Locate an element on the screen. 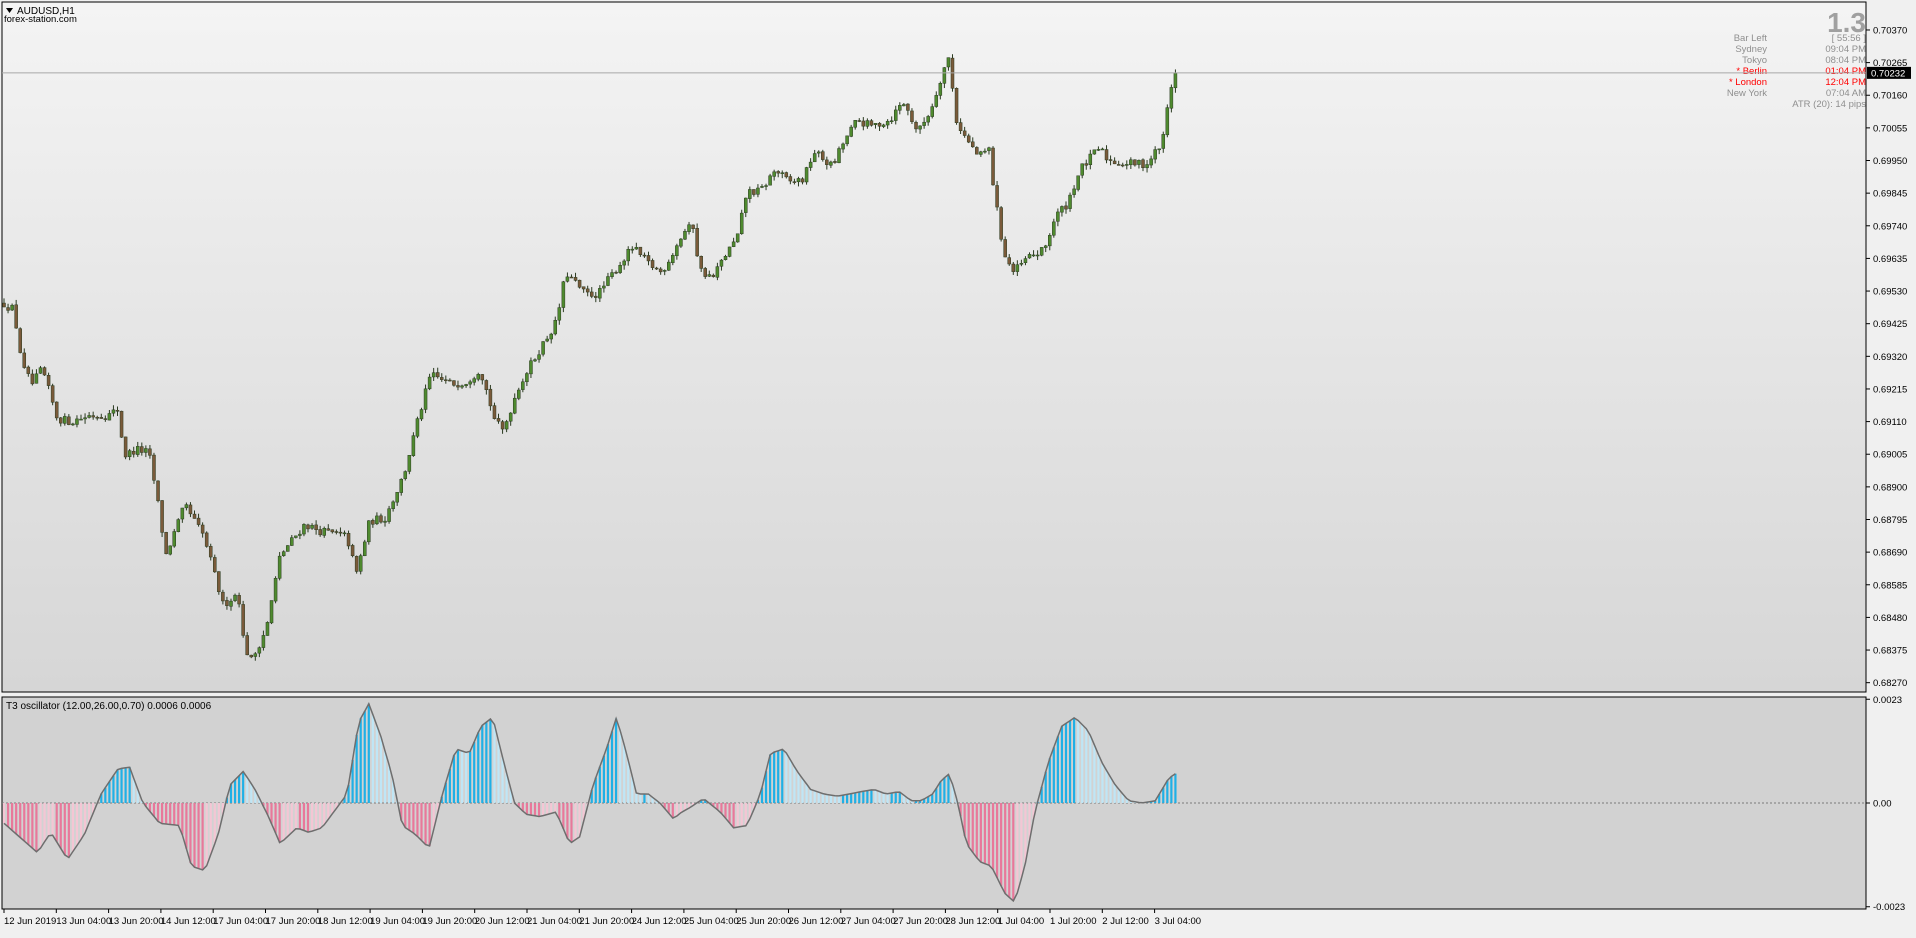 The image size is (1916, 938). time-tick-label: 28 Jun 12:00 is located at coordinates (972, 921).